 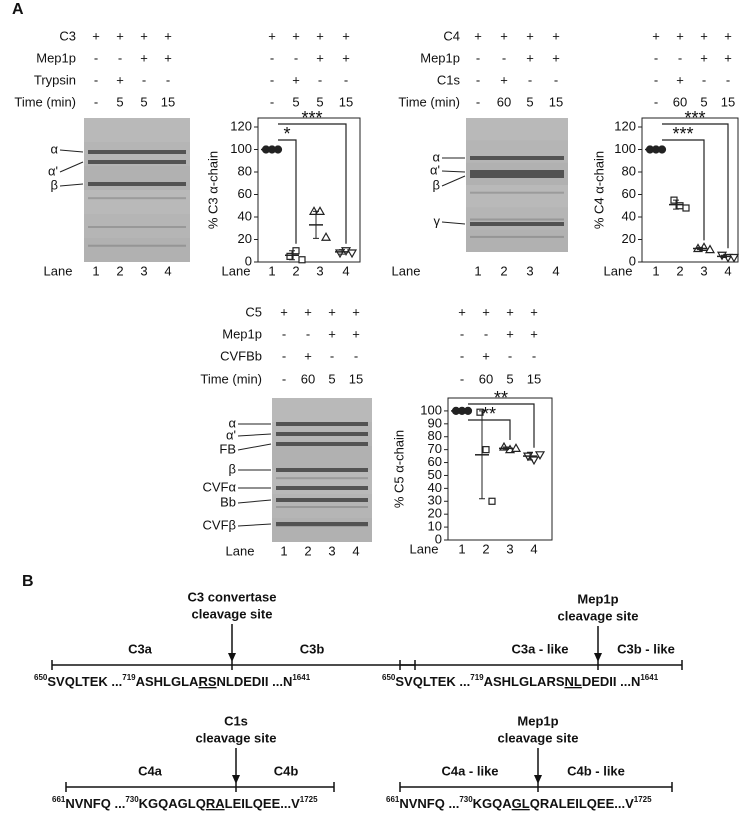 I want to click on y-tick-label: 80, so click(x=245, y=170).